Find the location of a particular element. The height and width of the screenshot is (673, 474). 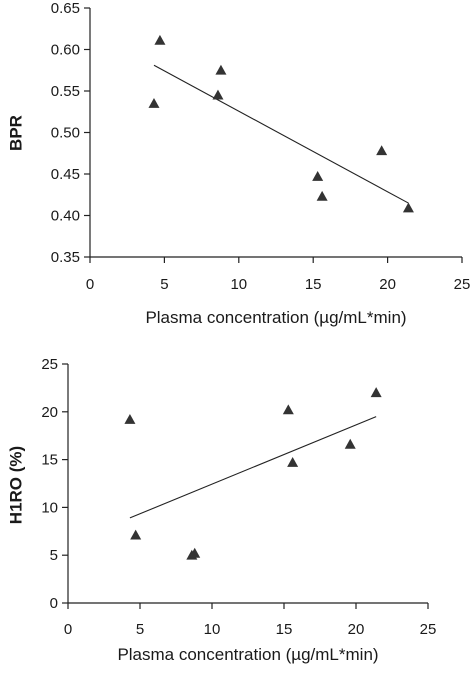

y-tick-label: 0.35 is located at coordinates (65, 257).